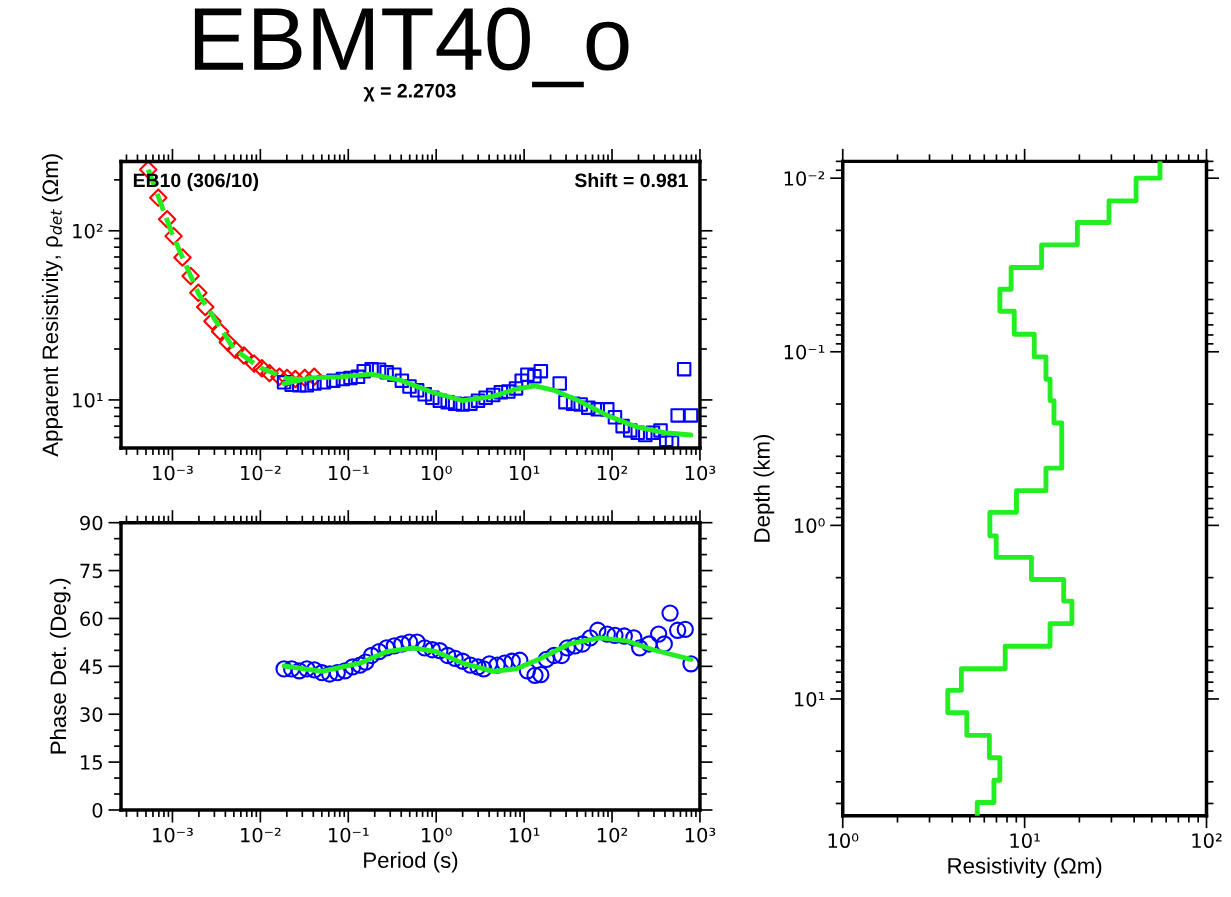  What do you see at coordinates (1025, 868) in the screenshot?
I see `x-axis-title: Resistivity (Ωm)` at bounding box center [1025, 868].